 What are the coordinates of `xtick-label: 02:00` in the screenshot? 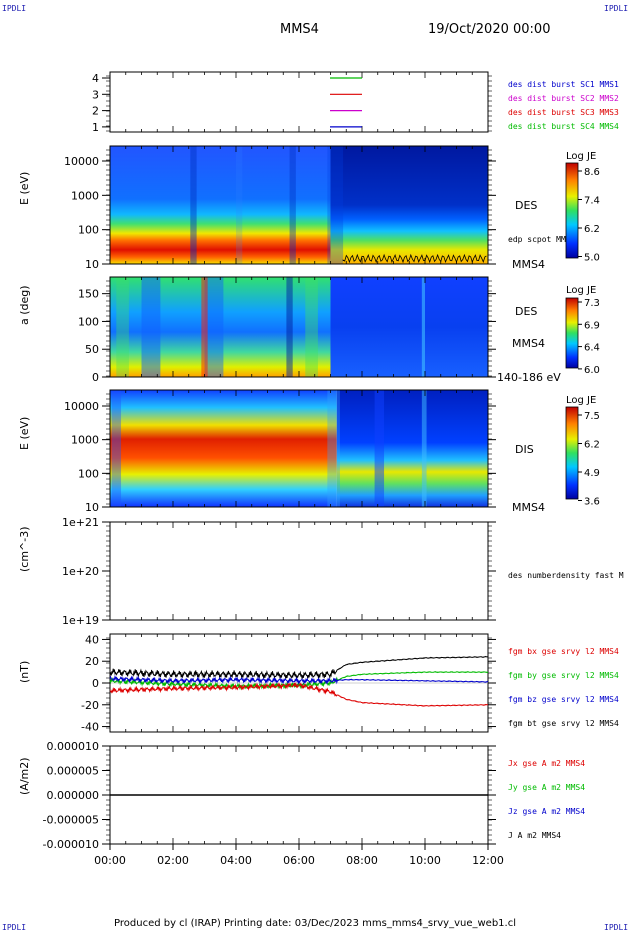 It's located at (173, 860).